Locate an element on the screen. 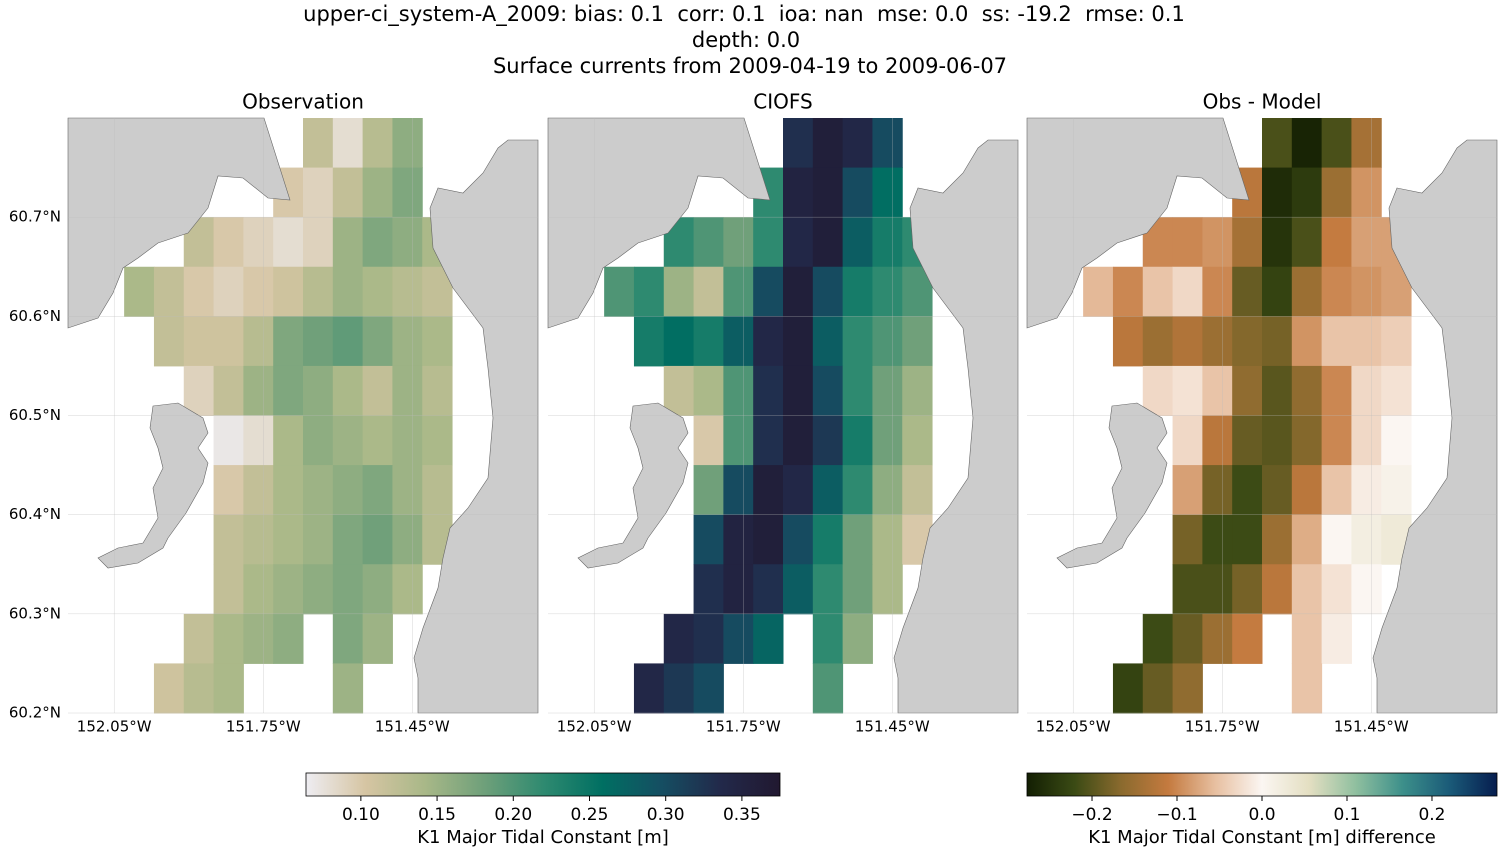  colorbar-tick-label: −0.1 is located at coordinates (1176, 815).